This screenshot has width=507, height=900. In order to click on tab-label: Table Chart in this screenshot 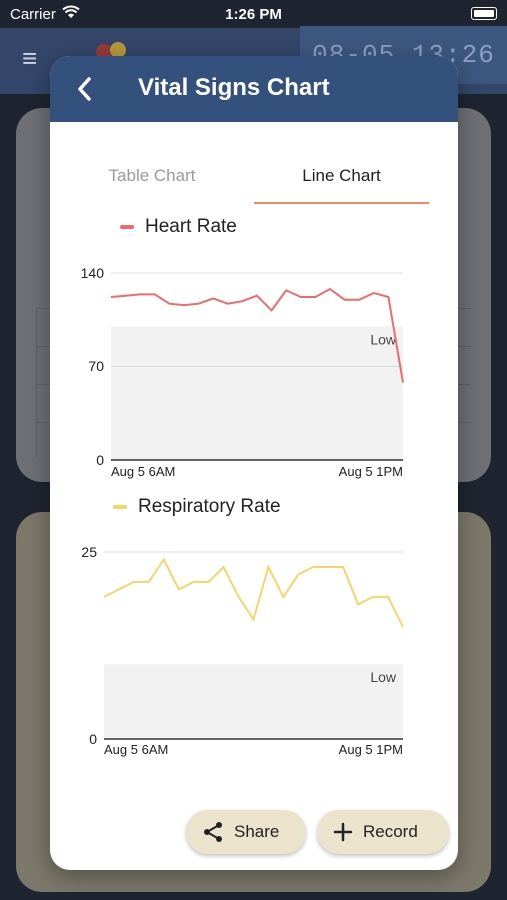, I will do `click(152, 175)`.